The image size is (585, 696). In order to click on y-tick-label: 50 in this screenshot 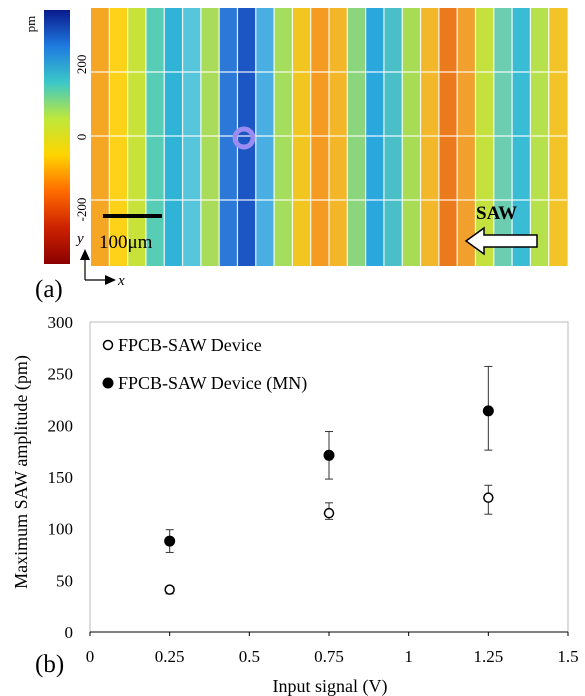, I will do `click(64, 580)`.